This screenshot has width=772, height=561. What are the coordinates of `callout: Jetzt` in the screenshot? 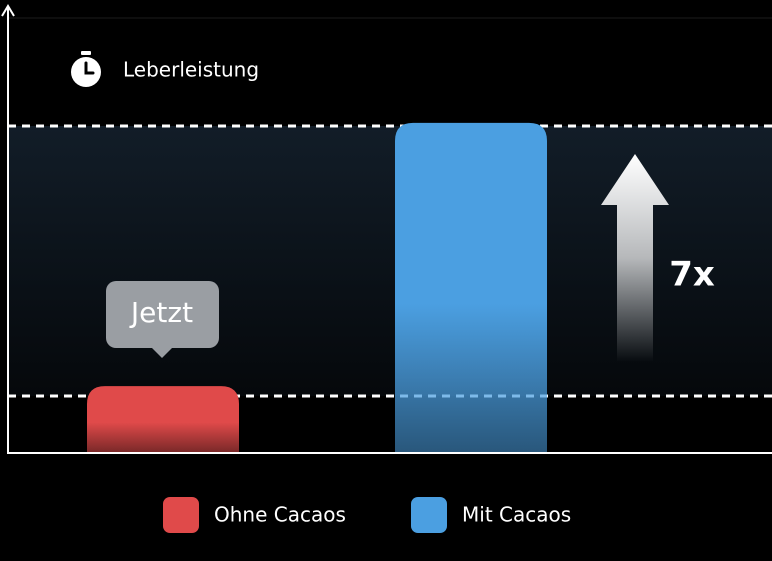 It's located at (162, 319).